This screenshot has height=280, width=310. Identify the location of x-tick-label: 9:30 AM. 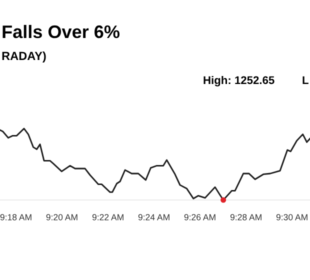
(292, 217).